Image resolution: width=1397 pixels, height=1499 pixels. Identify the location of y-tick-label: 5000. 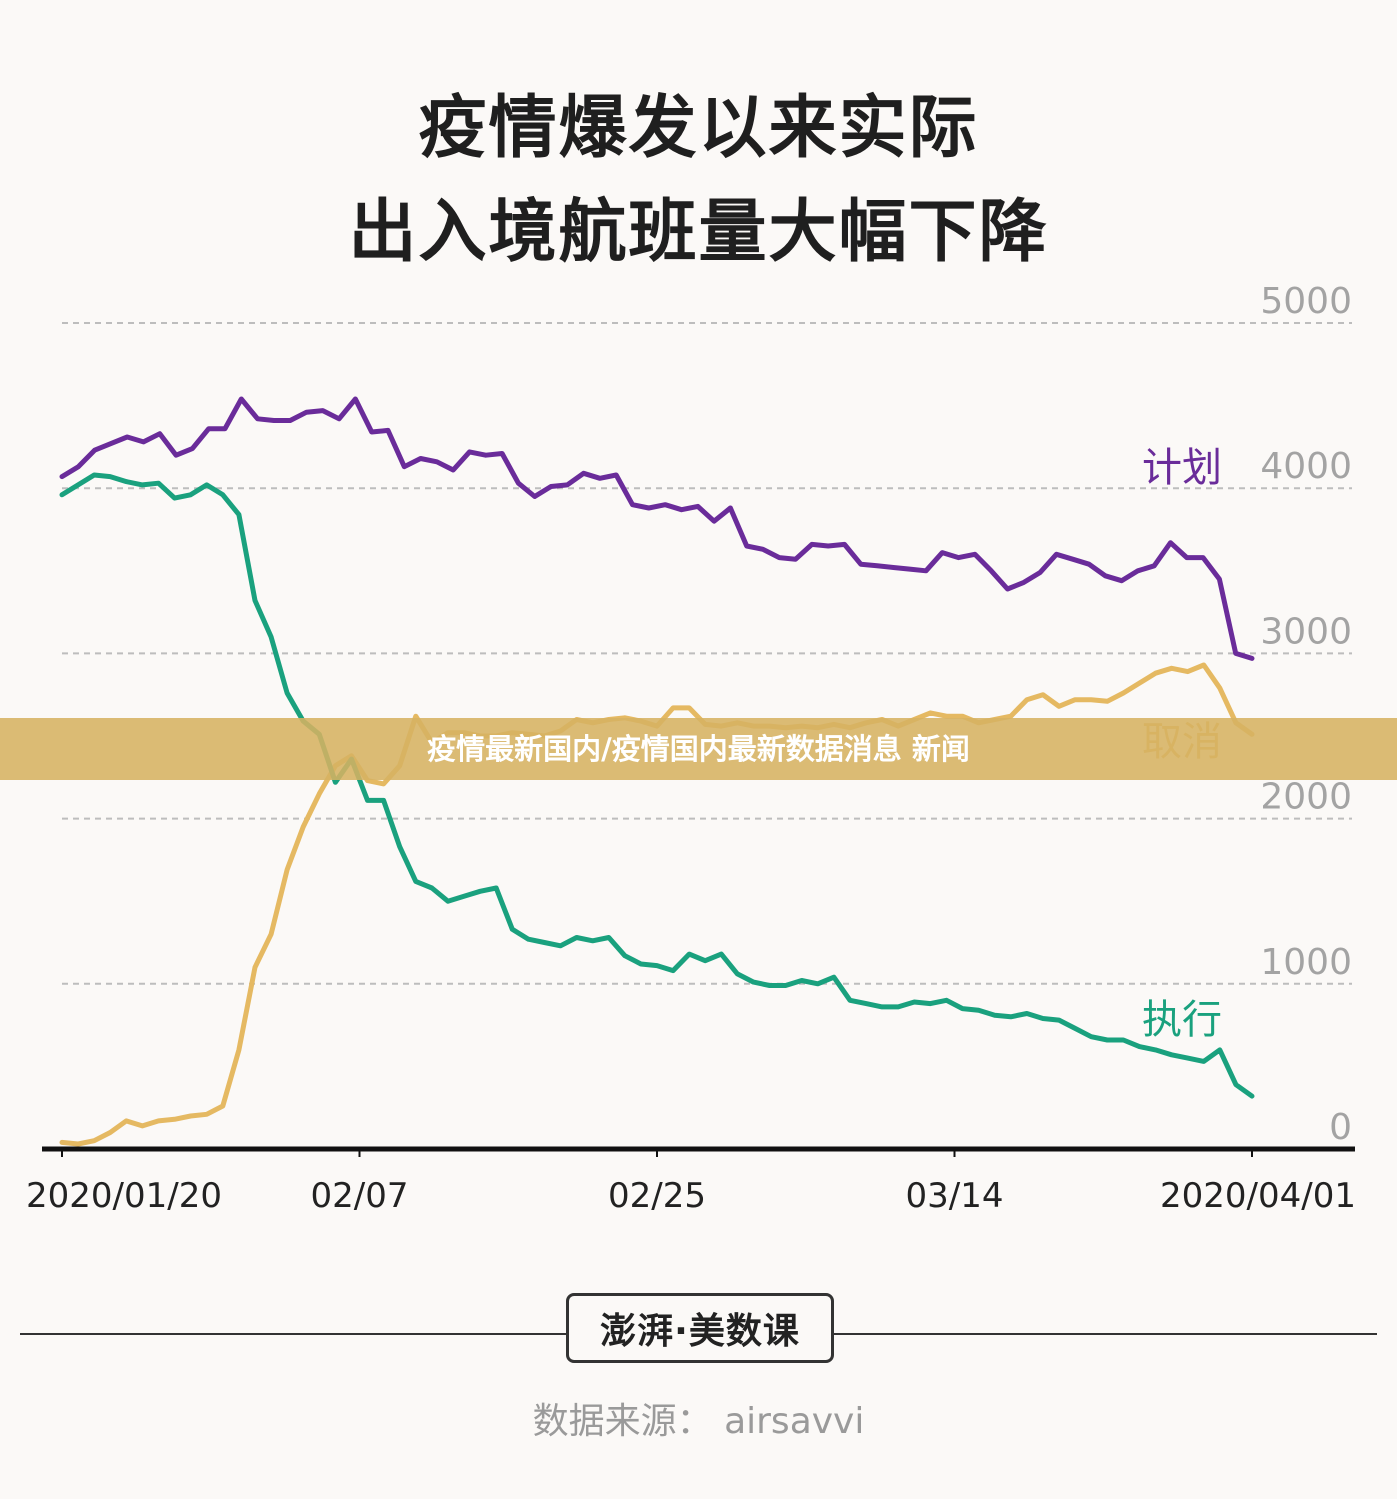
(1306, 301).